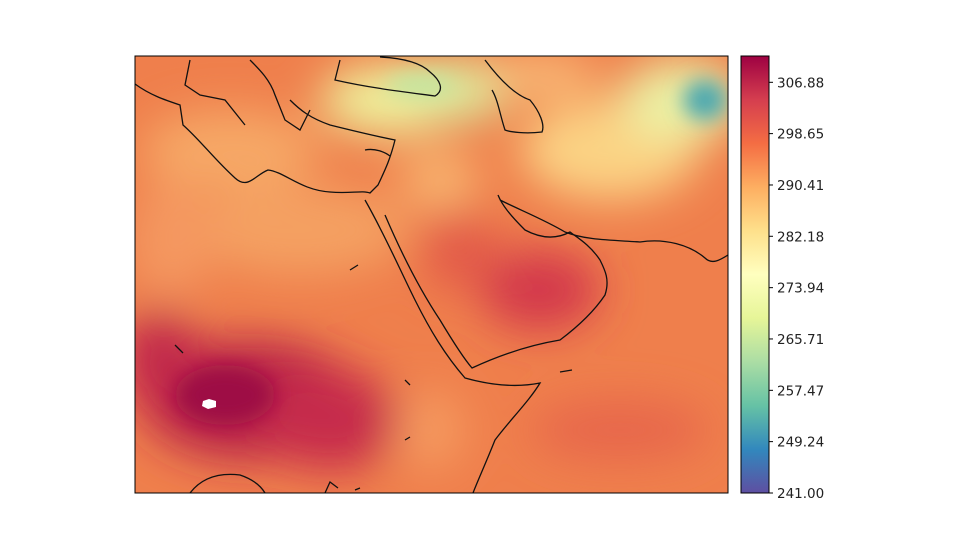 The width and height of the screenshot is (960, 540). Describe the element at coordinates (800, 237) in the screenshot. I see `colorbar-tick-label: 282.18` at that location.